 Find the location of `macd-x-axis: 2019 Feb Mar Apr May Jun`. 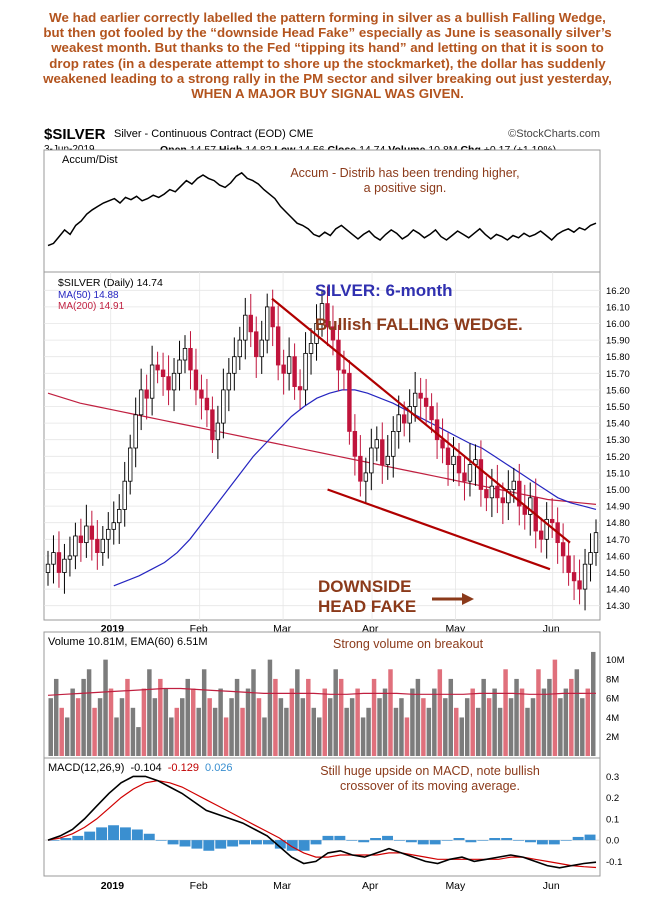

macd-x-axis: 2019 Feb Mar Apr May Jun is located at coordinates (330, 886).